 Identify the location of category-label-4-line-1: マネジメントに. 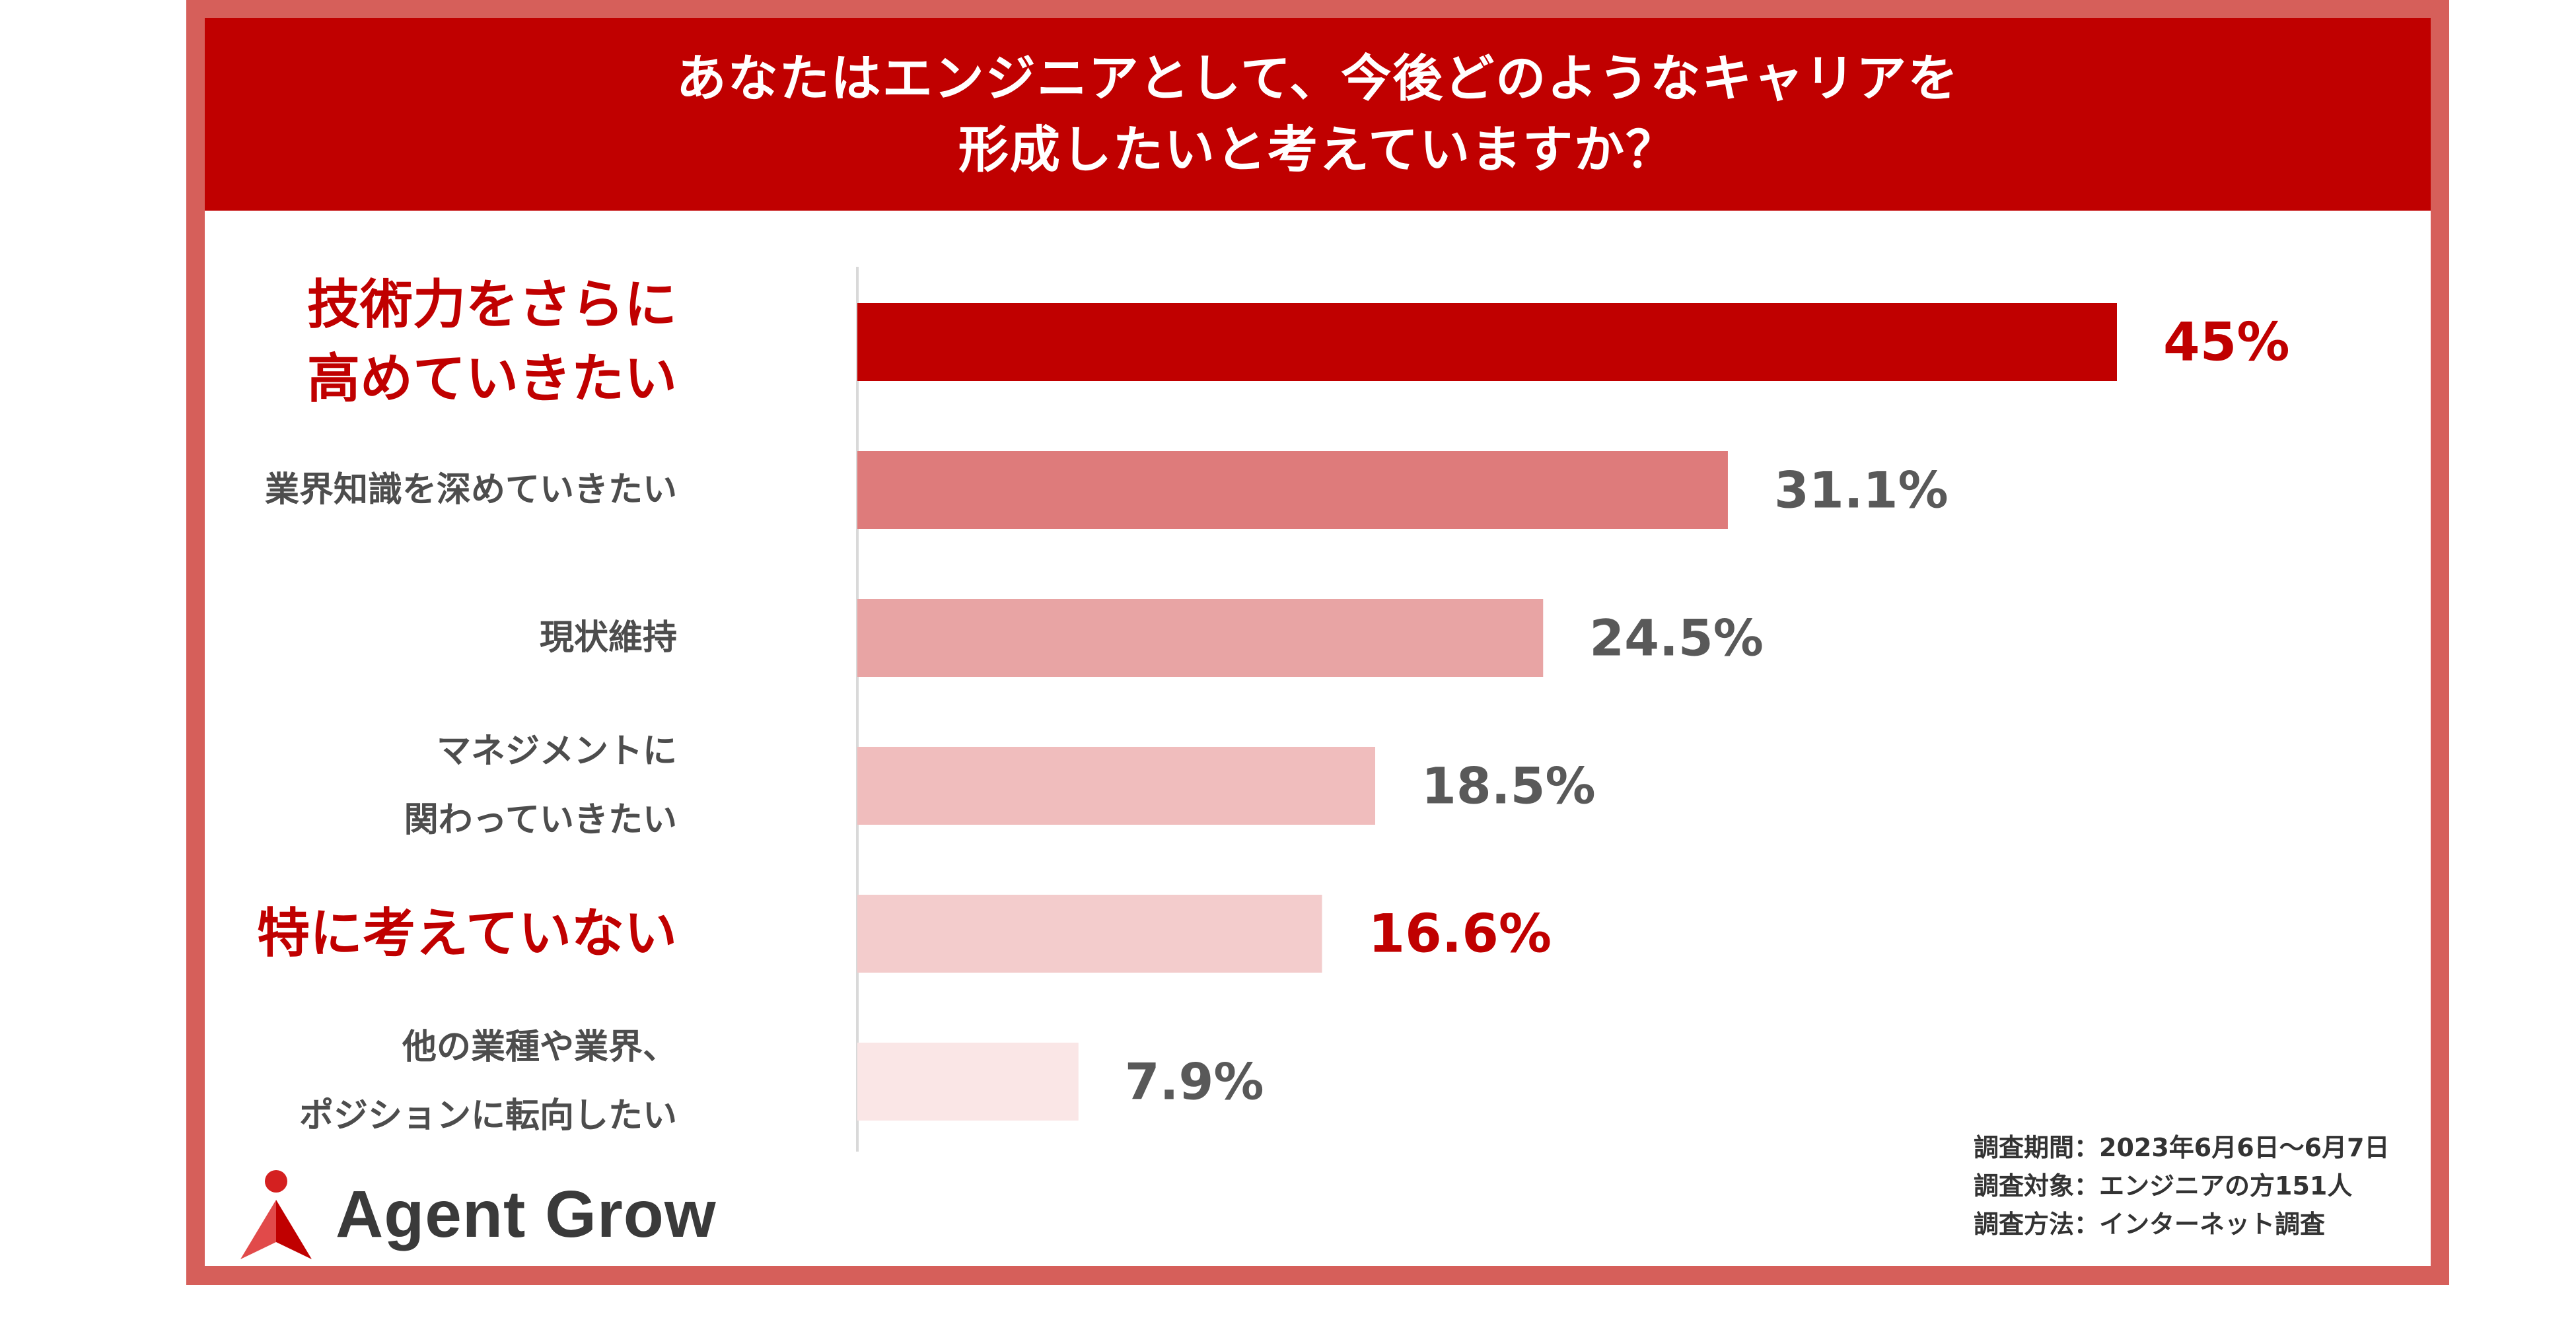
(556, 751).